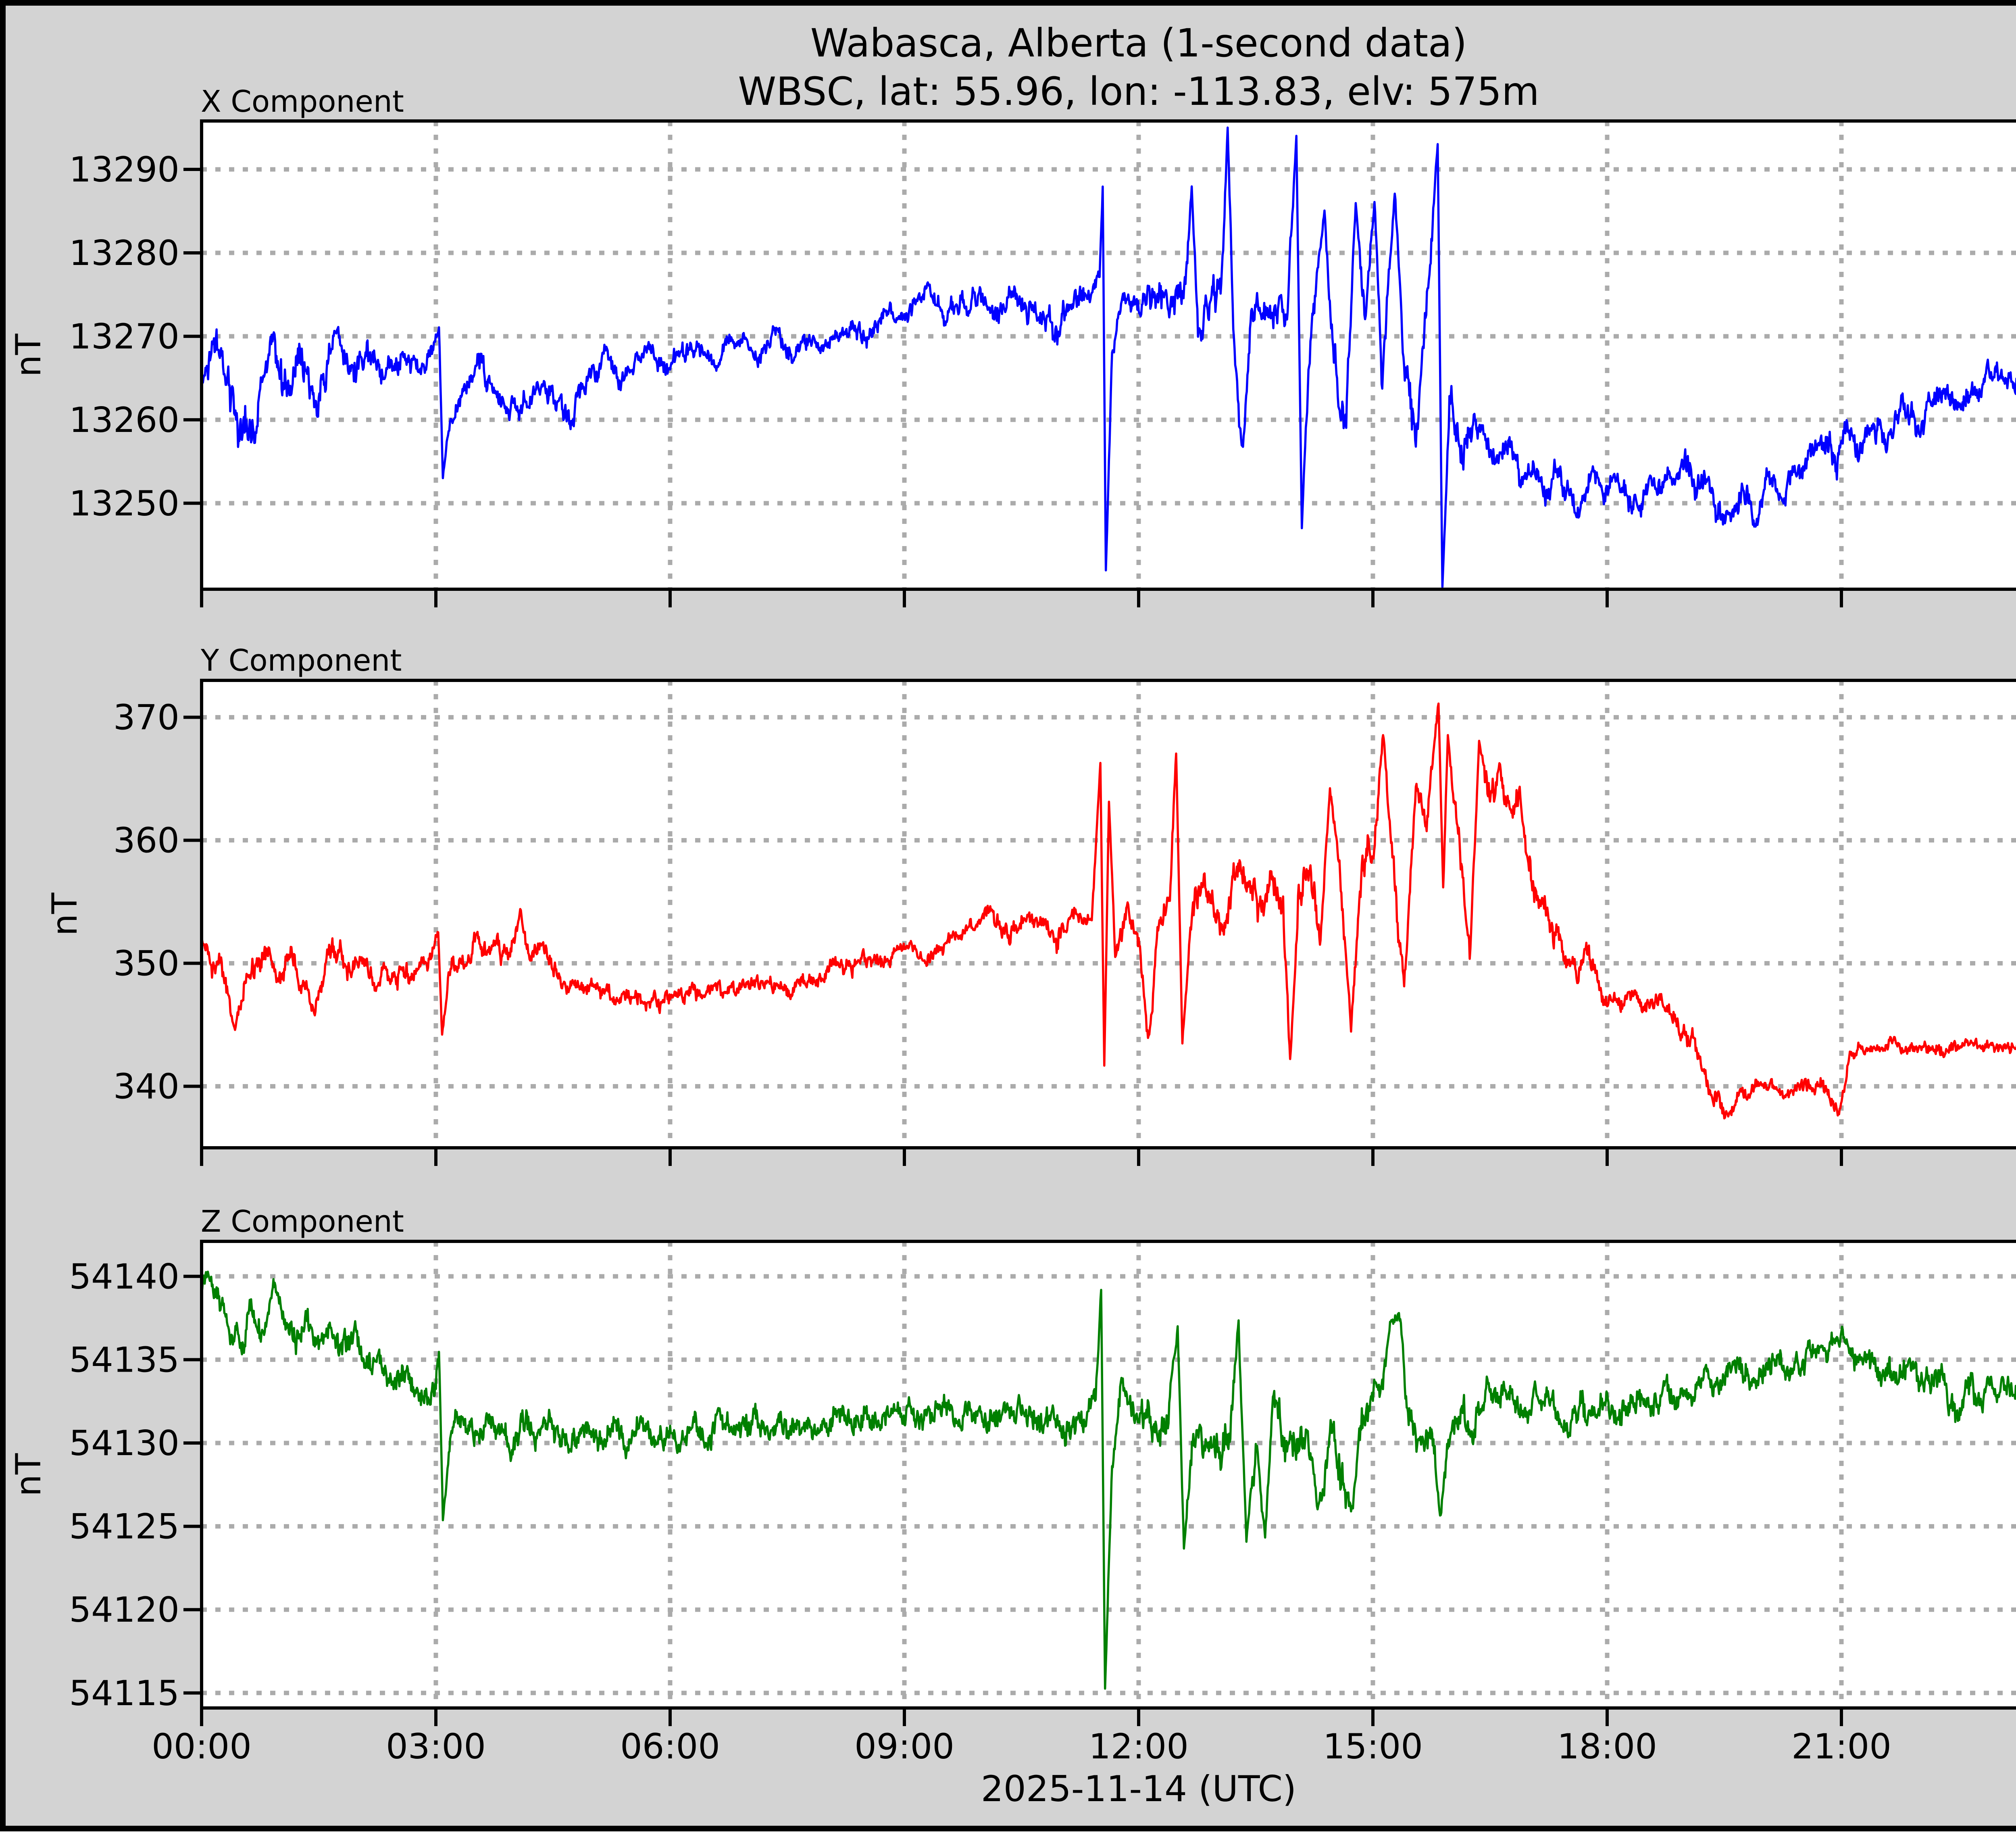 Image resolution: width=2016 pixels, height=1833 pixels. I want to click on panel-y-ylabel: nT, so click(65, 915).